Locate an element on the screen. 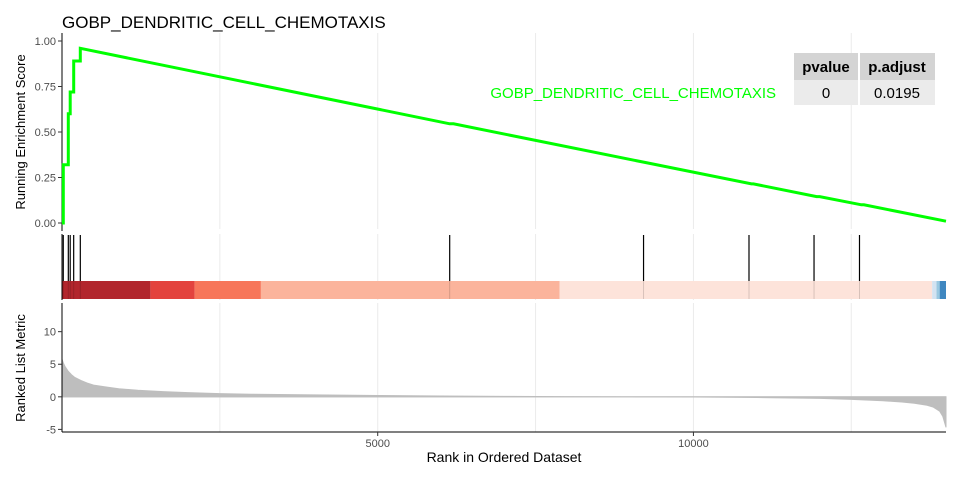 Image resolution: width=960 pixels, height=480 pixels. series-label: GOBP_DENDRITIC_CELL_CHEMOTAXIS is located at coordinates (633, 93).